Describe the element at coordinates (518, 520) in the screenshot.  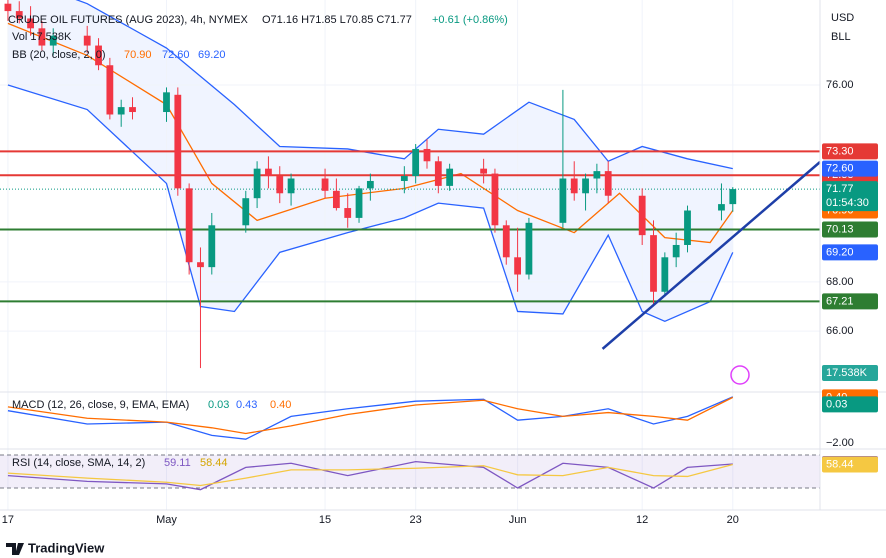
I see `x-tick-label: Jun` at that location.